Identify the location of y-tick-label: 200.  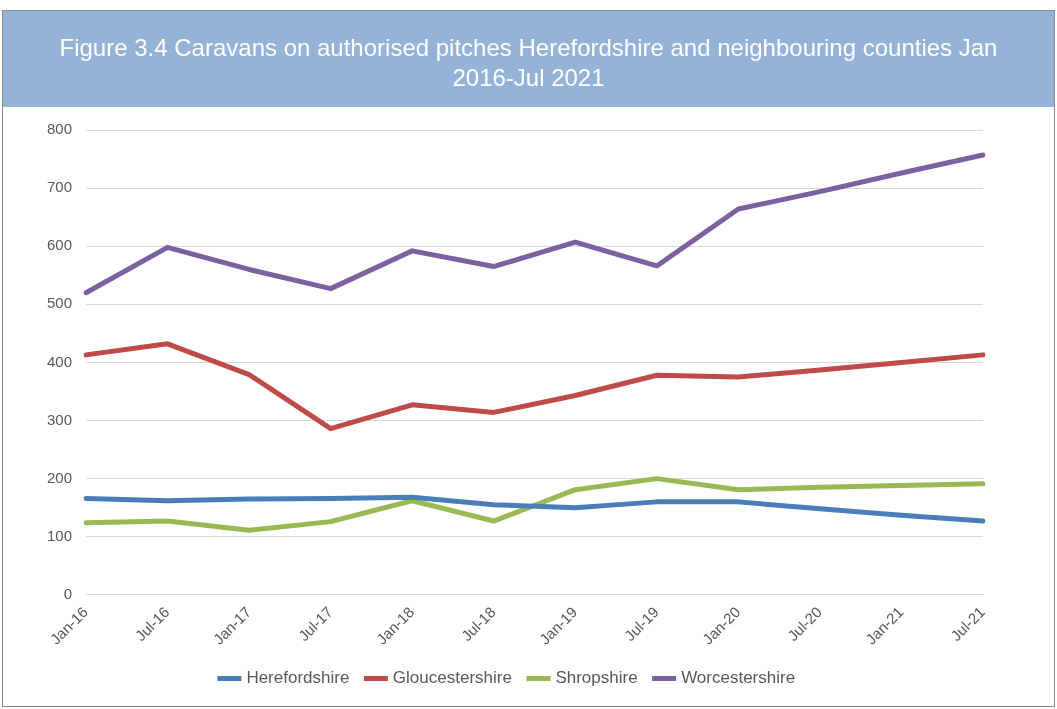
(60, 477).